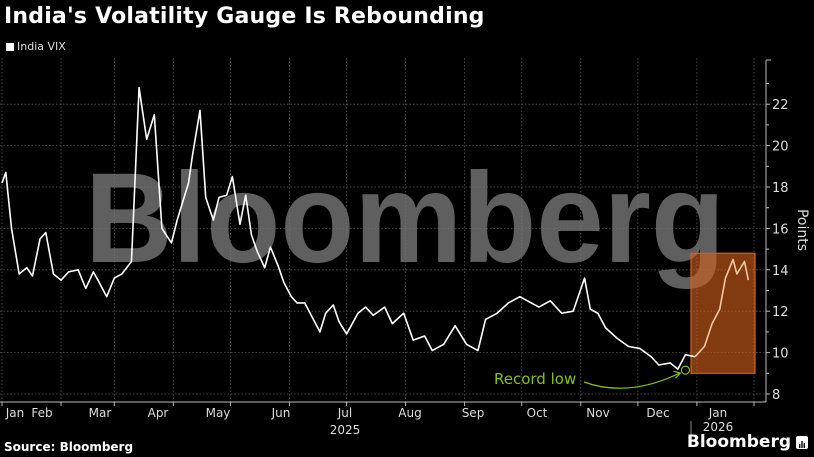 This screenshot has width=814, height=457. What do you see at coordinates (409, 413) in the screenshot?
I see `x-tick-label: Aug` at bounding box center [409, 413].